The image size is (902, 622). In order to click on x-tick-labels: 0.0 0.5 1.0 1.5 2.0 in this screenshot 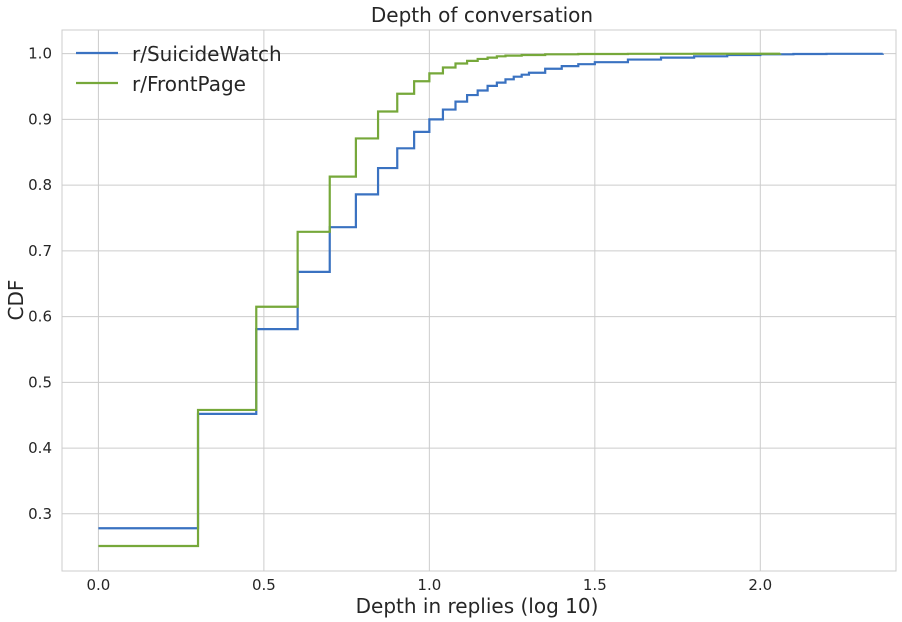, I will do `click(429, 585)`.